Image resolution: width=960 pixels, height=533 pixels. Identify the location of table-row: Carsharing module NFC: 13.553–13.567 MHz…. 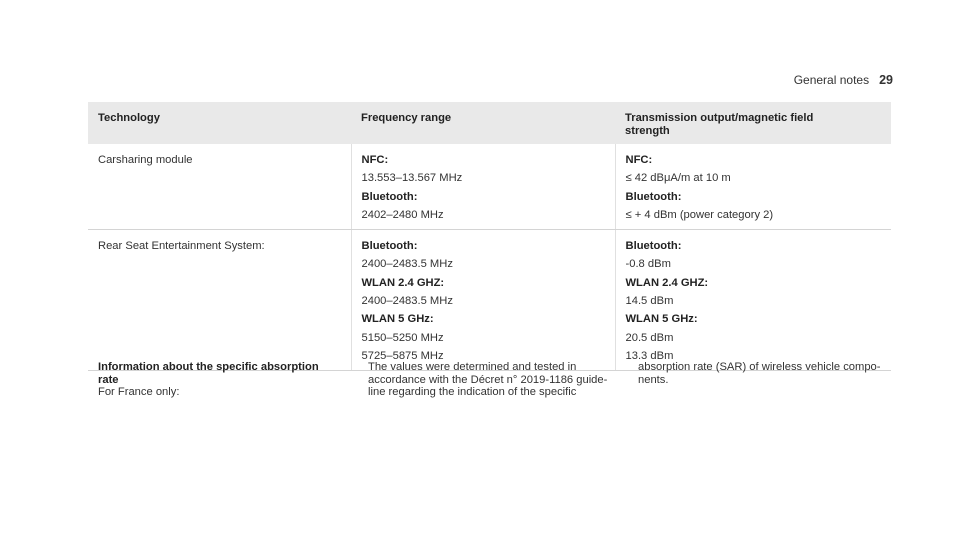
(489, 187).